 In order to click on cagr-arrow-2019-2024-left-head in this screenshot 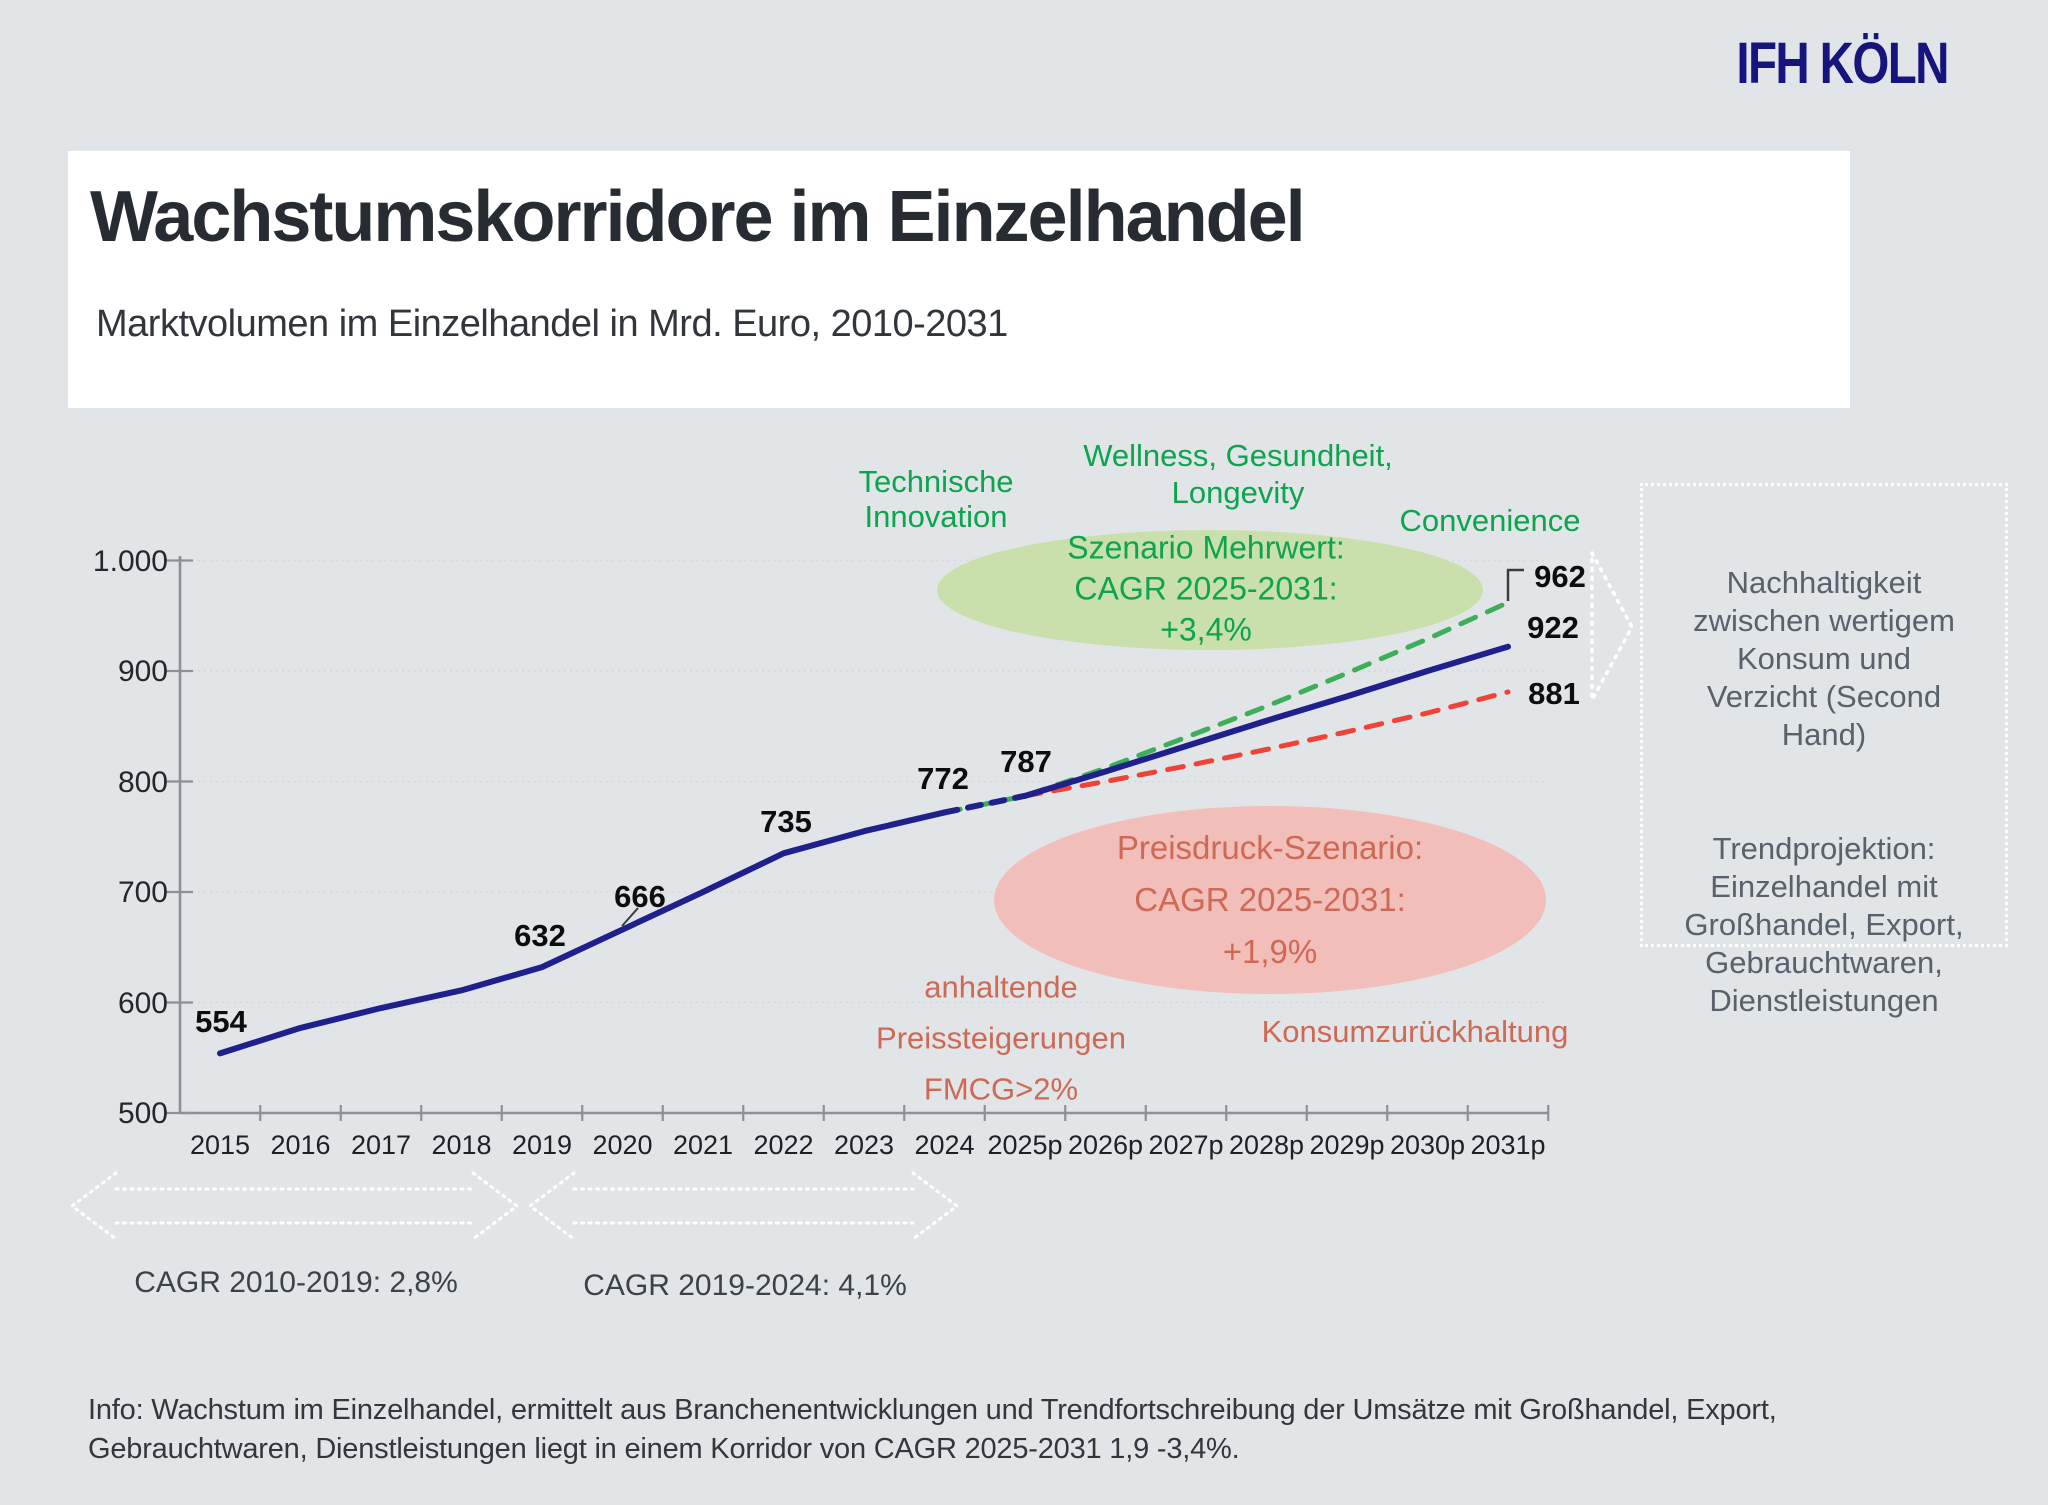, I will do `click(551, 1206)`.